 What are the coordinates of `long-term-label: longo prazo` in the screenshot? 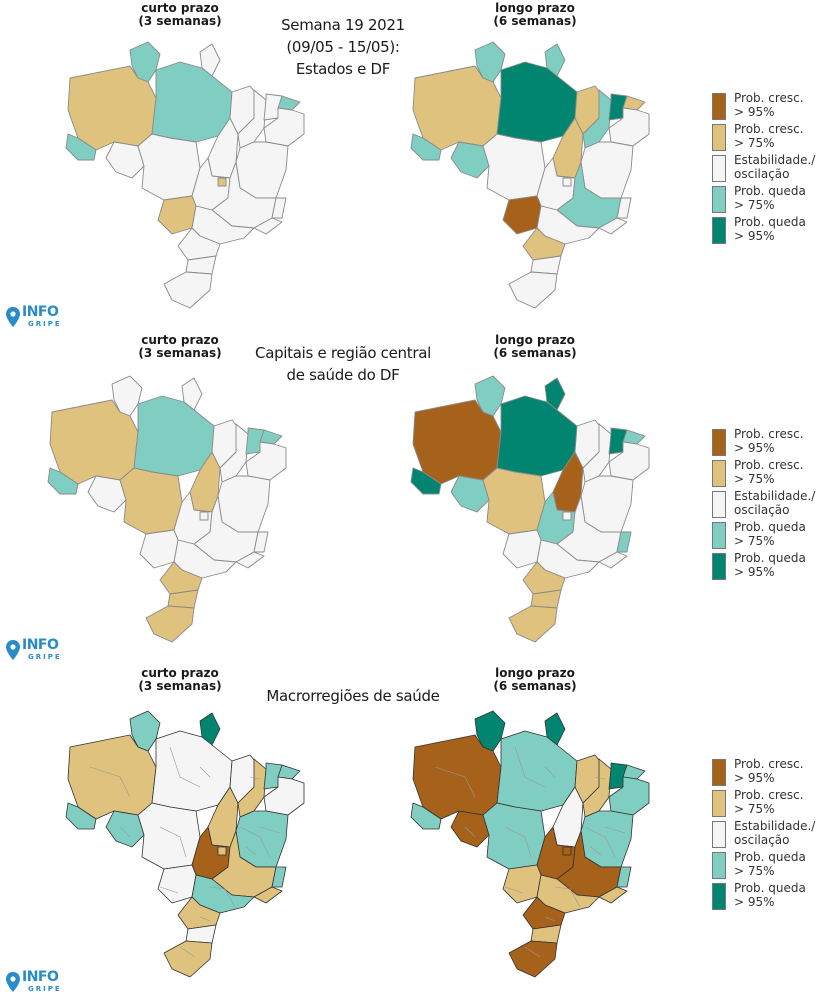 It's located at (535, 673).